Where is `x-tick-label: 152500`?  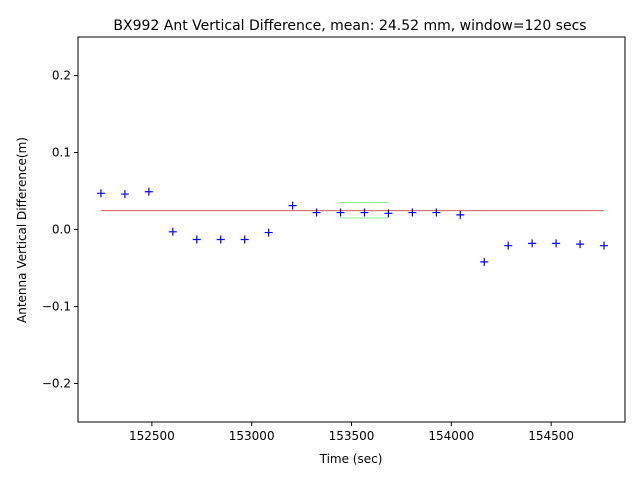
x-tick-label: 152500 is located at coordinates (152, 436).